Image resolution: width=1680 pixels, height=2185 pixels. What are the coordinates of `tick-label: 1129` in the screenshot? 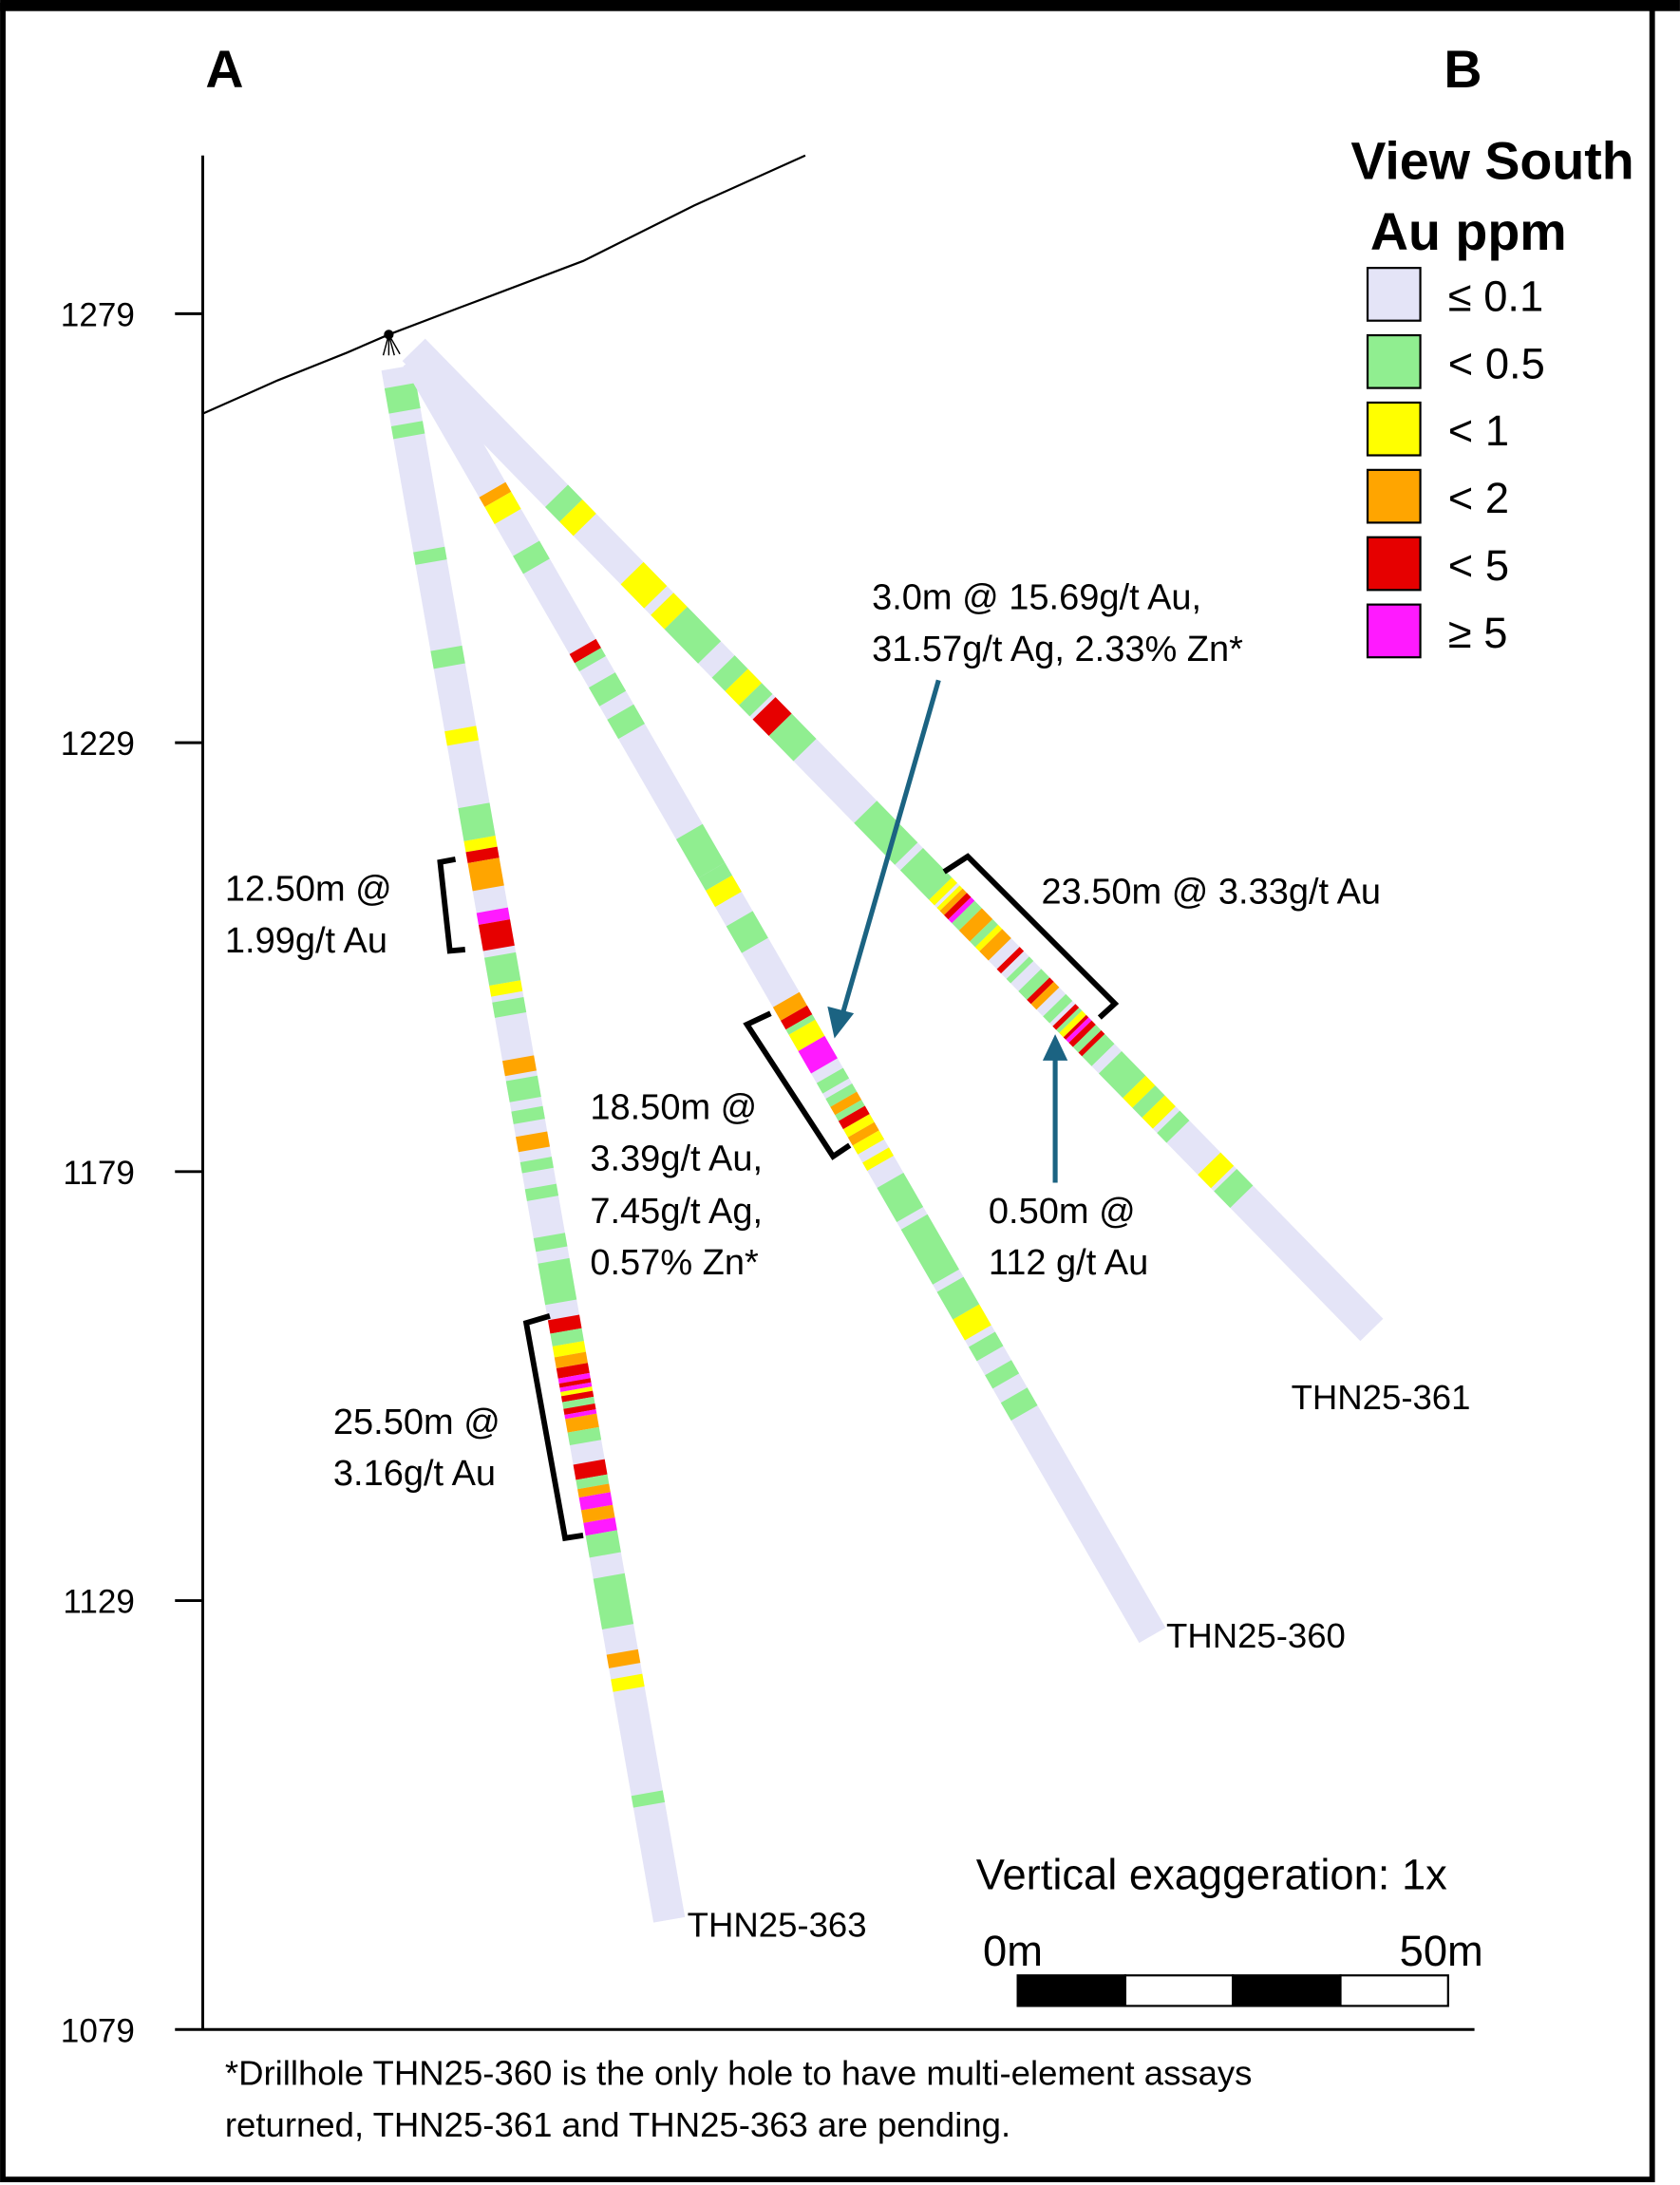 It's located at (99, 1602).